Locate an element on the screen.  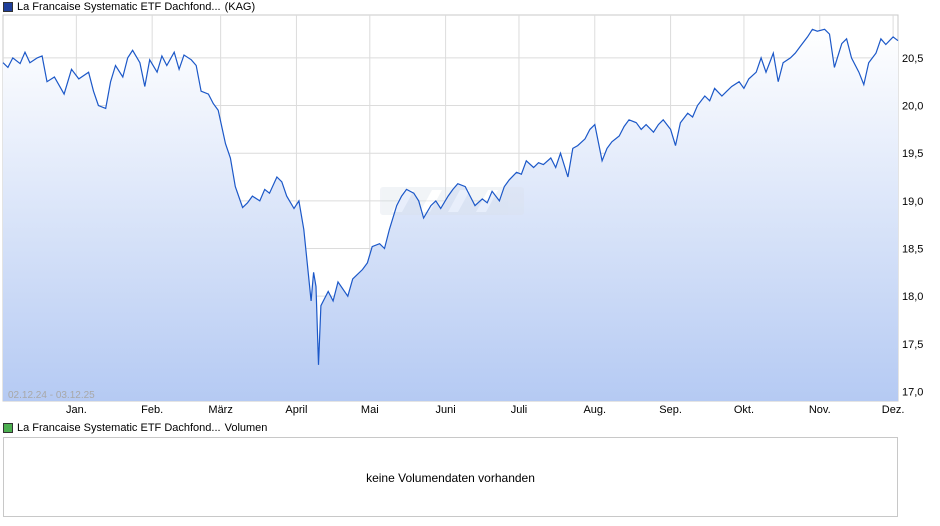
x-tick-label: Aug. is located at coordinates (594, 410).